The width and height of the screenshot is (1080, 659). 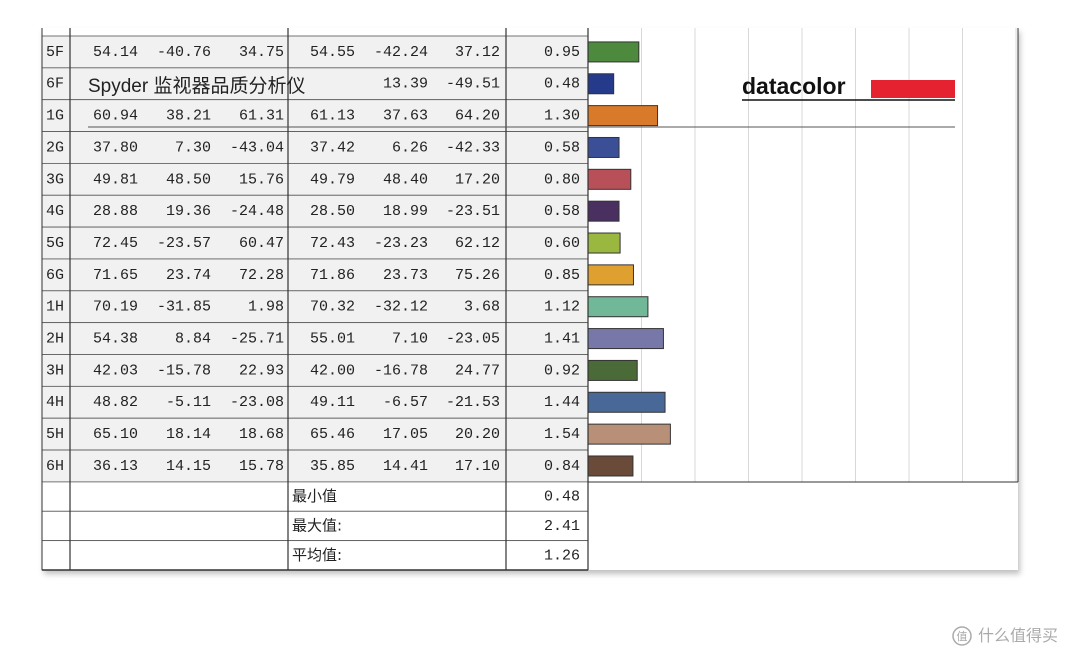 I want to click on cell: 19.36, so click(x=188, y=211).